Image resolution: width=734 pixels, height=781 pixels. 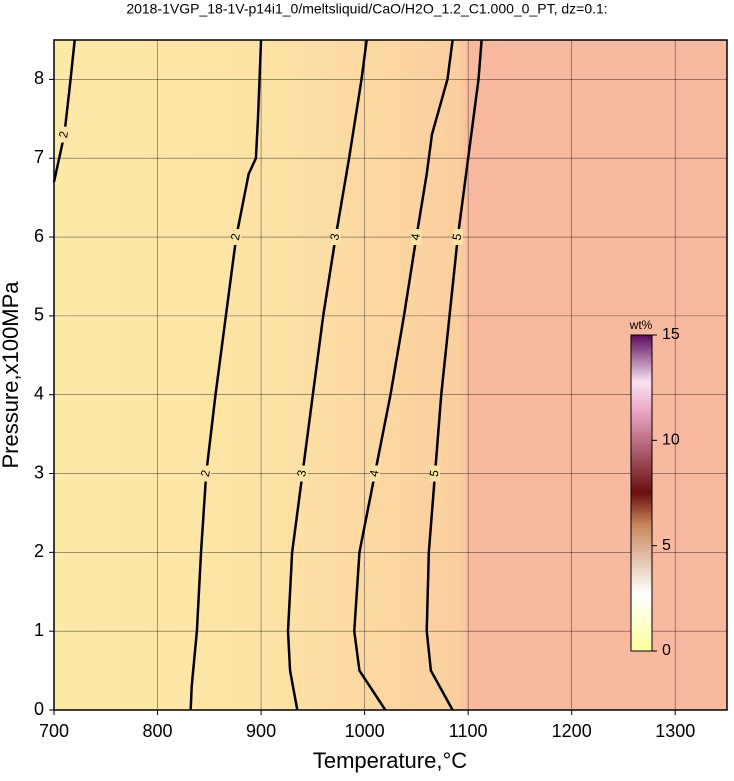 I want to click on y-tick-label: 6, so click(x=39, y=236).